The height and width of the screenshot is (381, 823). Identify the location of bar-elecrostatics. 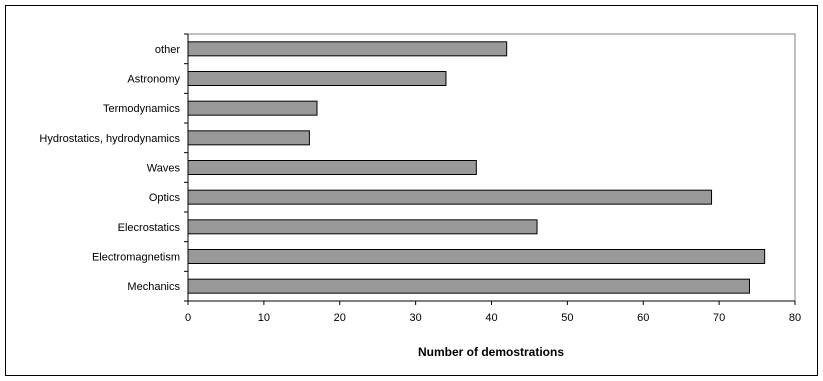
(362, 227).